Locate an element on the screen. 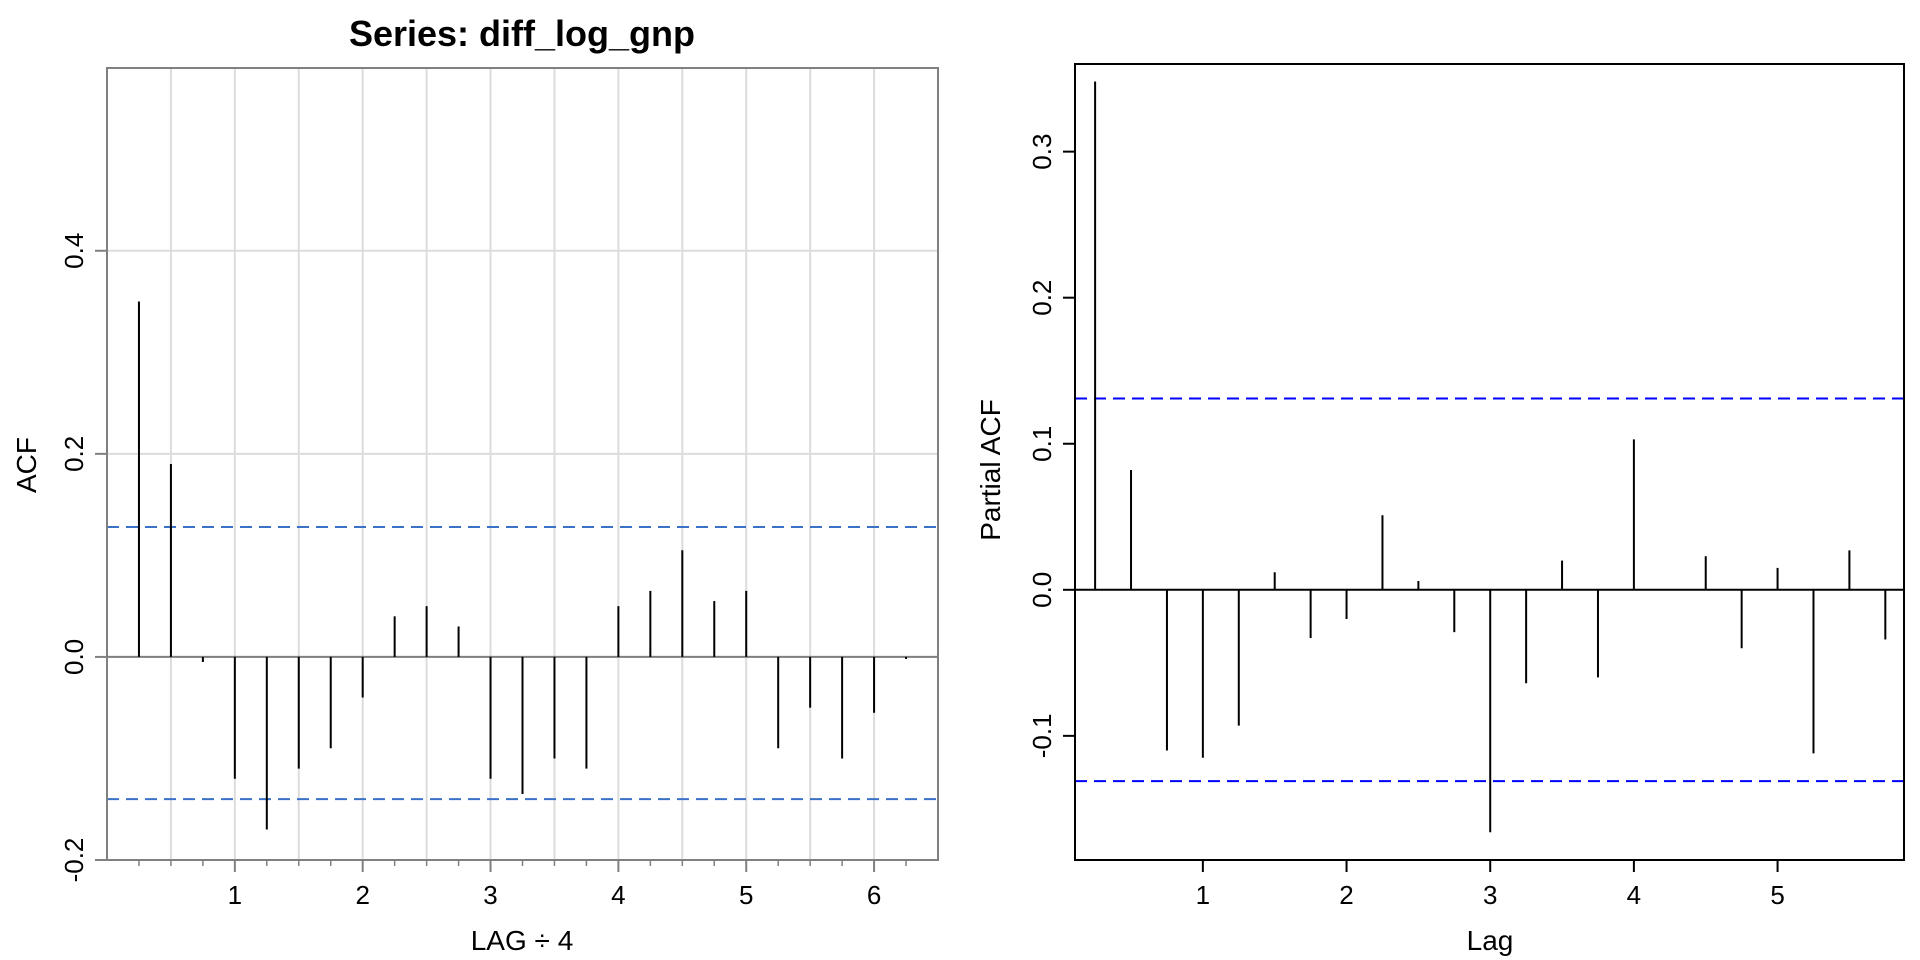  y-tick-label: -0.2 is located at coordinates (74, 860).